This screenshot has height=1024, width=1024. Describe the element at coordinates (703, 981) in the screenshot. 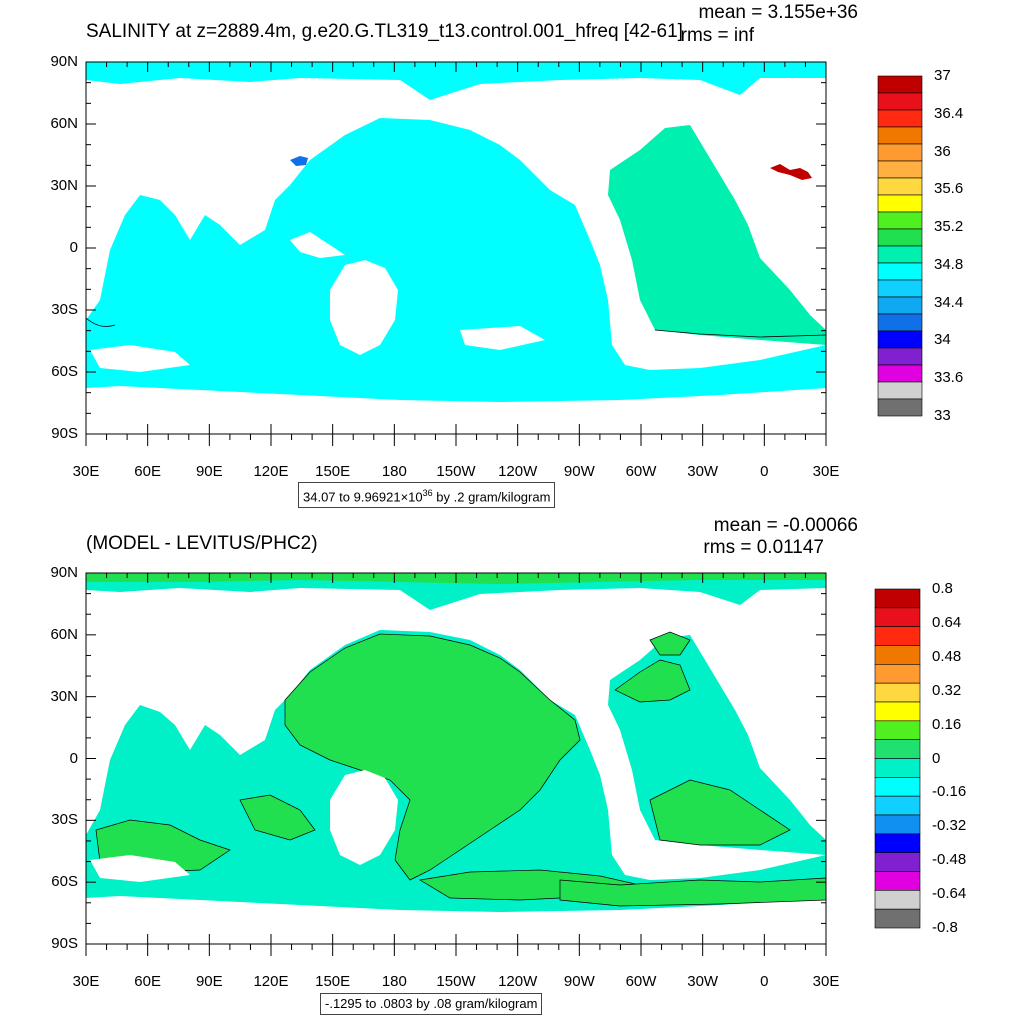

I see `bottom-lon-label: 30W` at that location.